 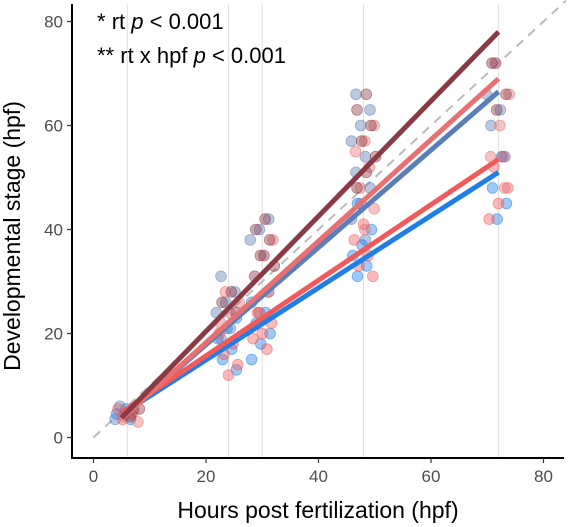 I want to click on annotation-rt-x-hpf: ** rt x hpf p < 0.001, so click(x=191, y=55).